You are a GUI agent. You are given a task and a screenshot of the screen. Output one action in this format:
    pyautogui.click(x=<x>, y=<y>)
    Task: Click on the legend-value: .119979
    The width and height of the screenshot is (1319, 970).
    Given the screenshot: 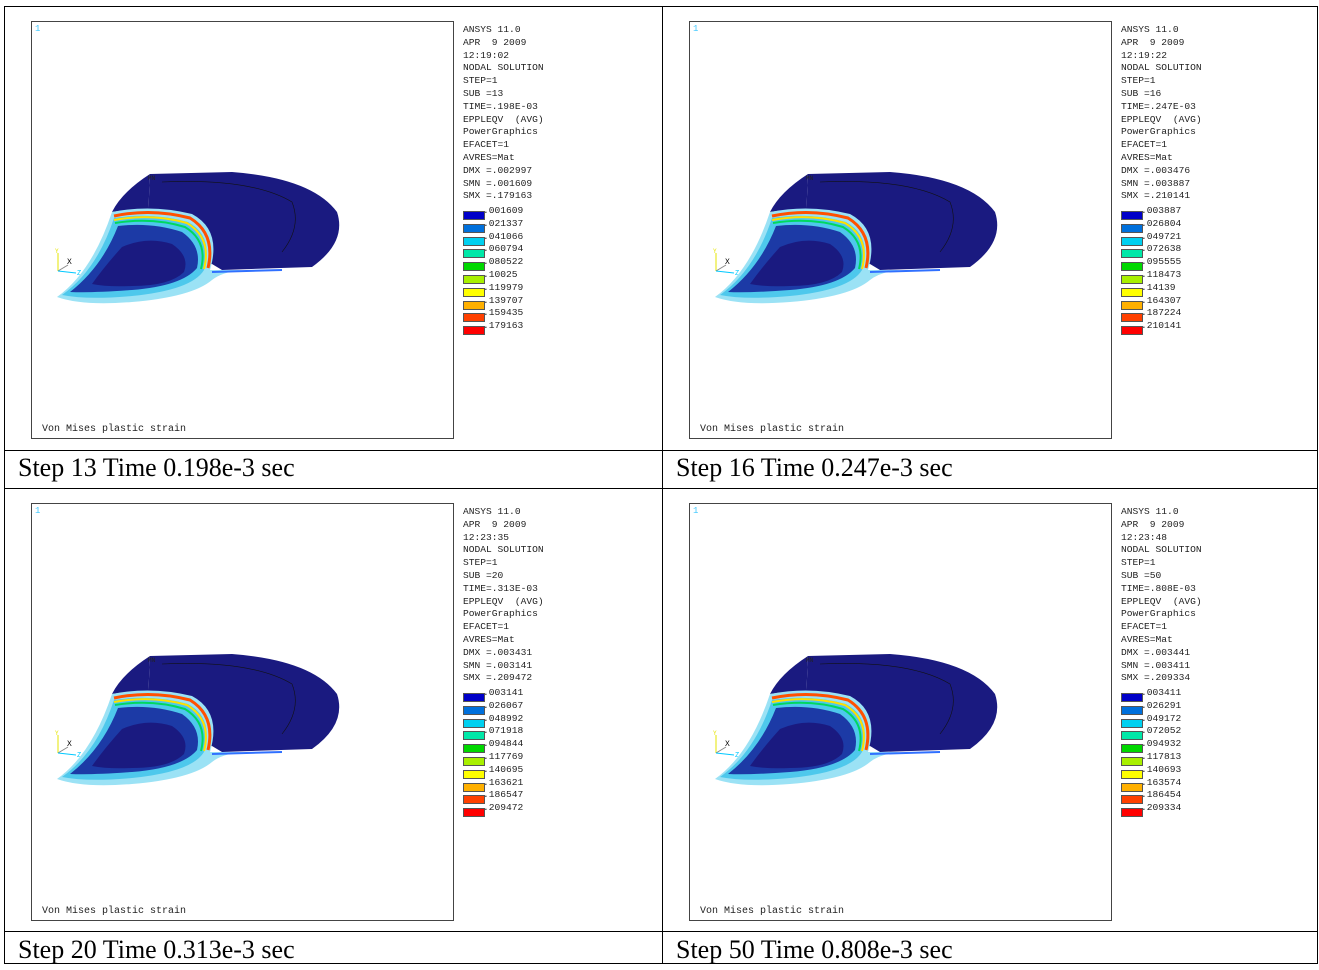 What is the action you would take?
    pyautogui.click(x=503, y=287)
    